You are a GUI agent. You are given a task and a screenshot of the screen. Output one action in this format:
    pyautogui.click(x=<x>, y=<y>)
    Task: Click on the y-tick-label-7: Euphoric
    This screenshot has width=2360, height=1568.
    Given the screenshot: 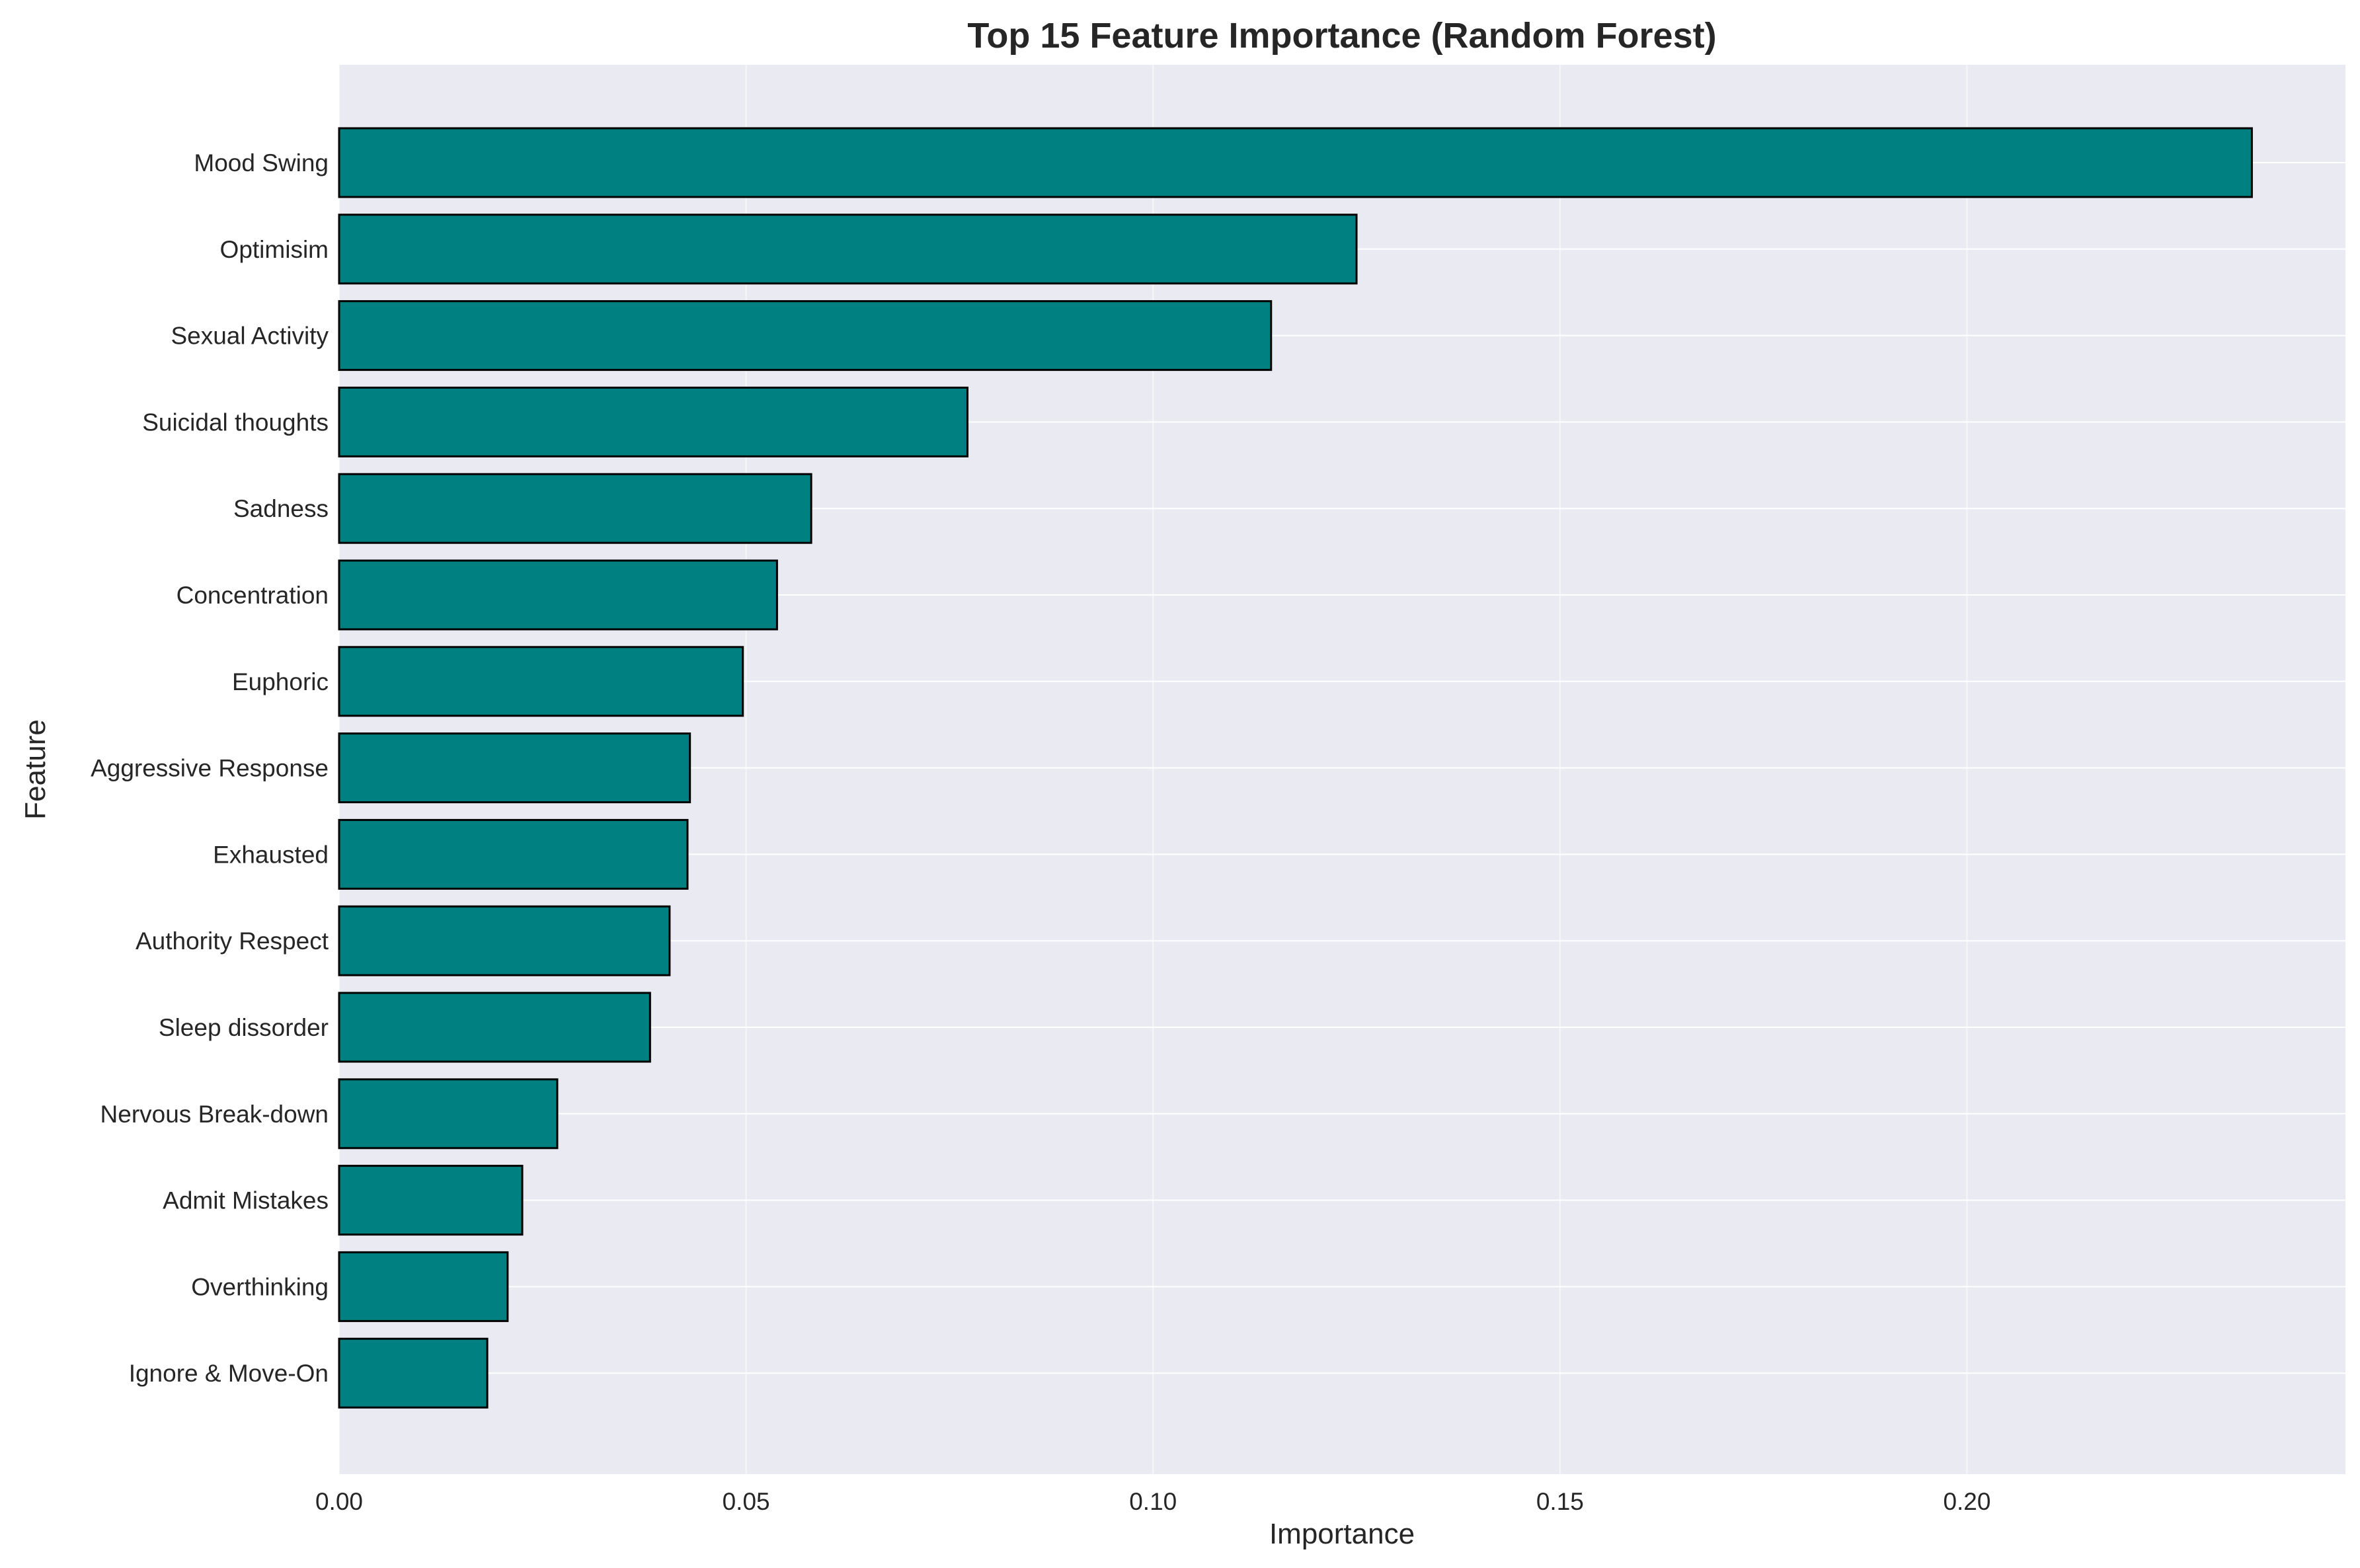 What is the action you would take?
    pyautogui.click(x=280, y=681)
    